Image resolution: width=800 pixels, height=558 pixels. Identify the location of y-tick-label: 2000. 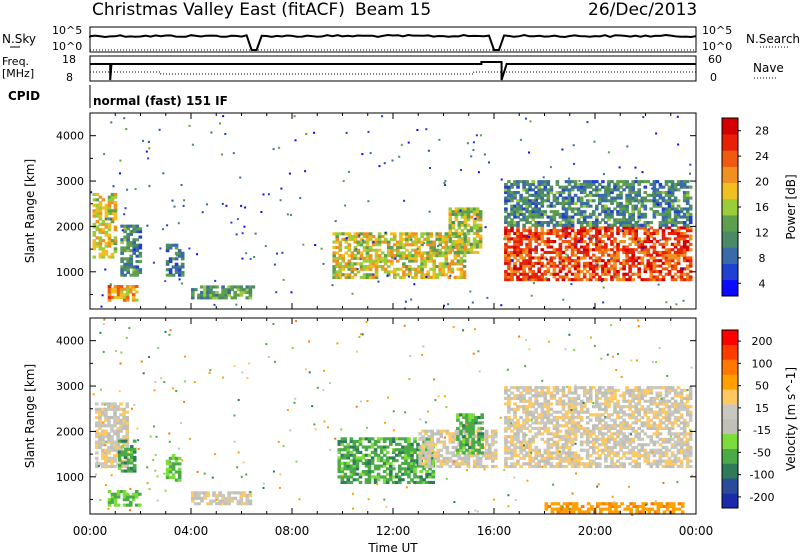
(70, 226).